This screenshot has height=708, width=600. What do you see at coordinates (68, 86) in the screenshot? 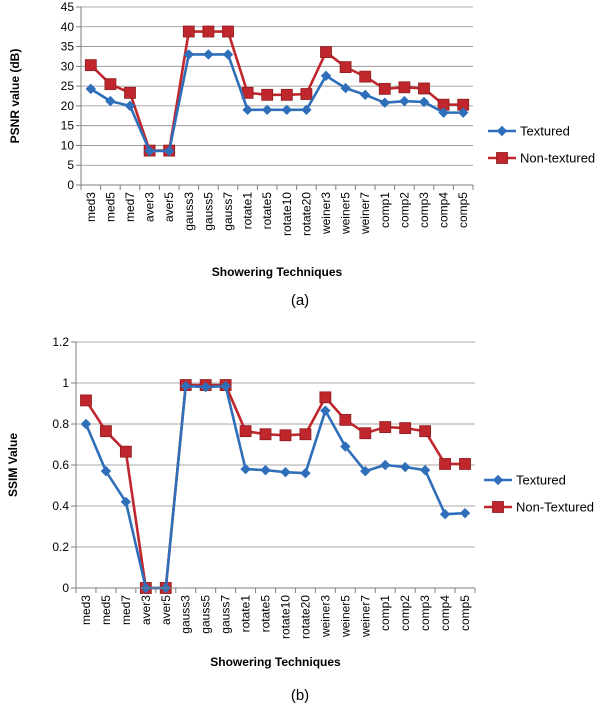
I see `y-tick-label: 25` at bounding box center [68, 86].